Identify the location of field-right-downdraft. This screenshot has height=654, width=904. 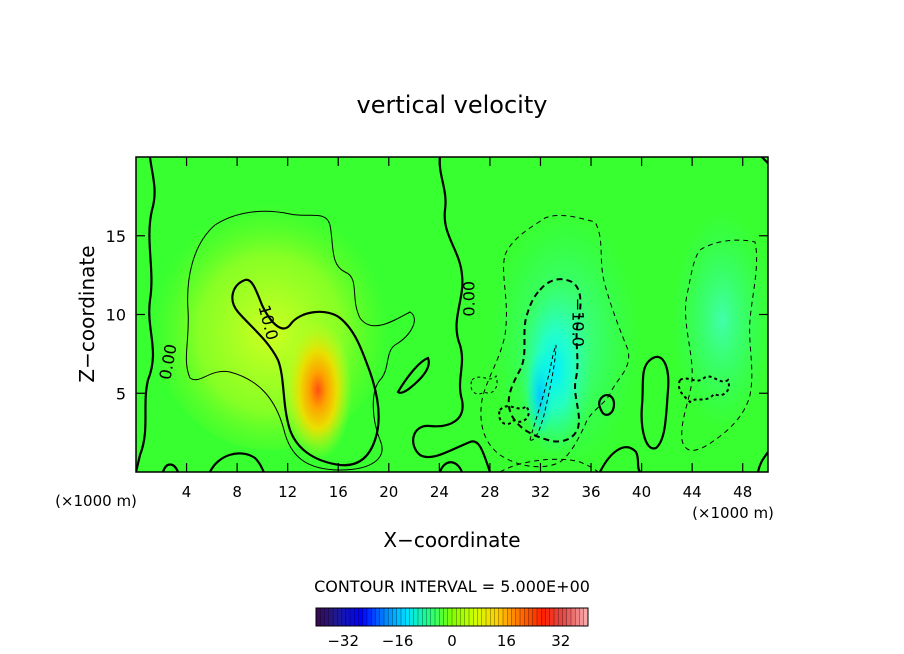
(720, 320).